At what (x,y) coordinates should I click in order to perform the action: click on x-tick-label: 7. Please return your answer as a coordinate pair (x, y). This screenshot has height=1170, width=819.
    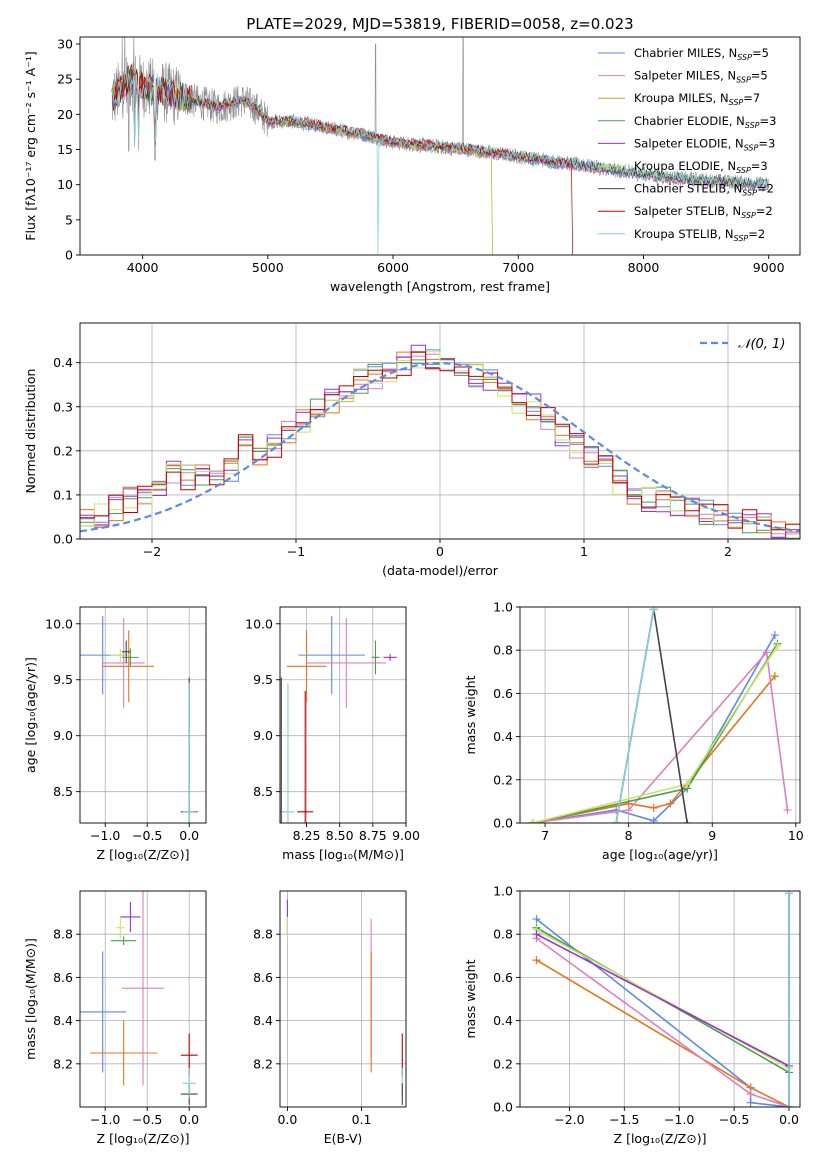
    Looking at the image, I should click on (545, 835).